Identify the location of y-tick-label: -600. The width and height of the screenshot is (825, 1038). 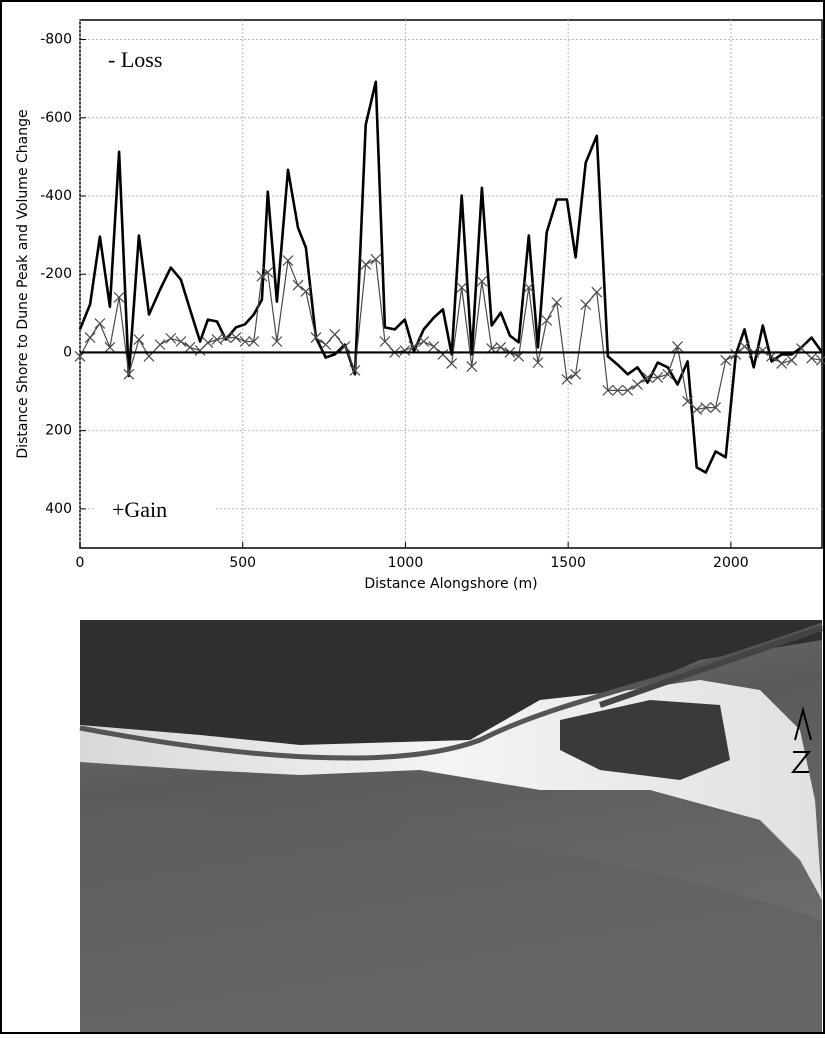
(56, 118).